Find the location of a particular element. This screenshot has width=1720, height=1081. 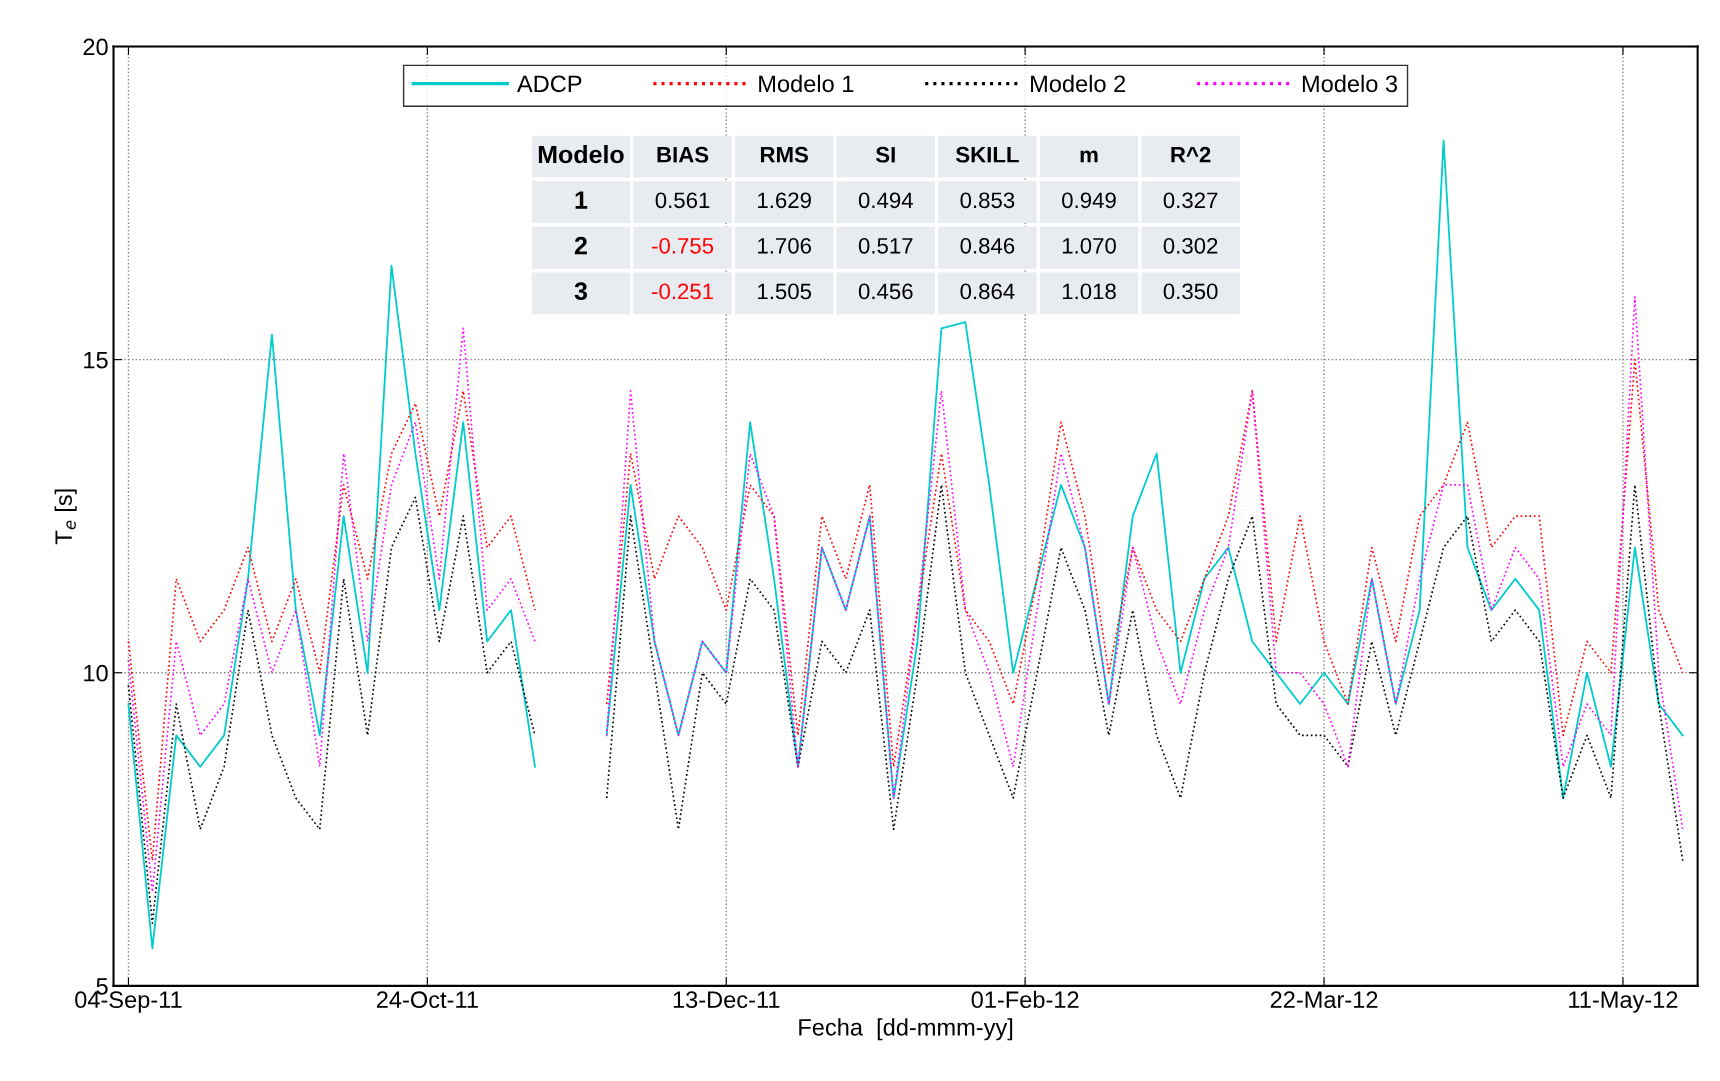

annotation: 0.327 is located at coordinates (1190, 200).